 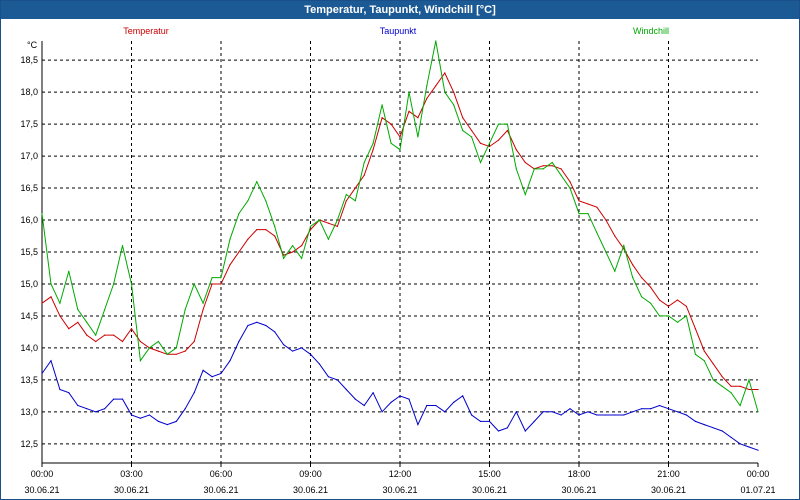 What do you see at coordinates (29, 92) in the screenshot?
I see `y-tick-label: 18,0` at bounding box center [29, 92].